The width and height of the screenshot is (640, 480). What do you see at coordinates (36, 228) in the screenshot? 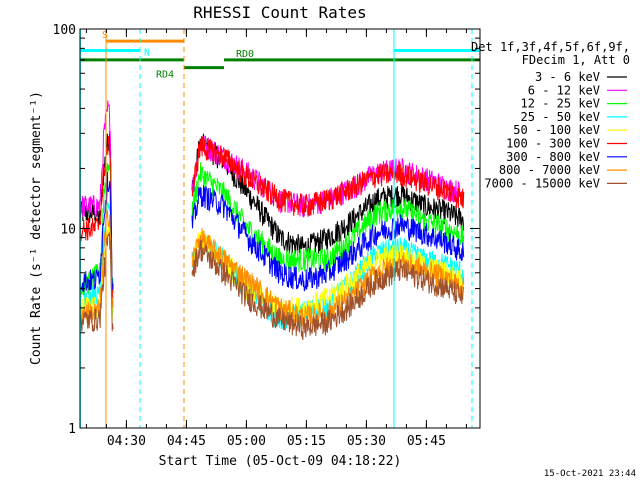
I see `y-axis-label: Count Rate (s⁻¹ detector segment⁻¹)` at bounding box center [36, 228].